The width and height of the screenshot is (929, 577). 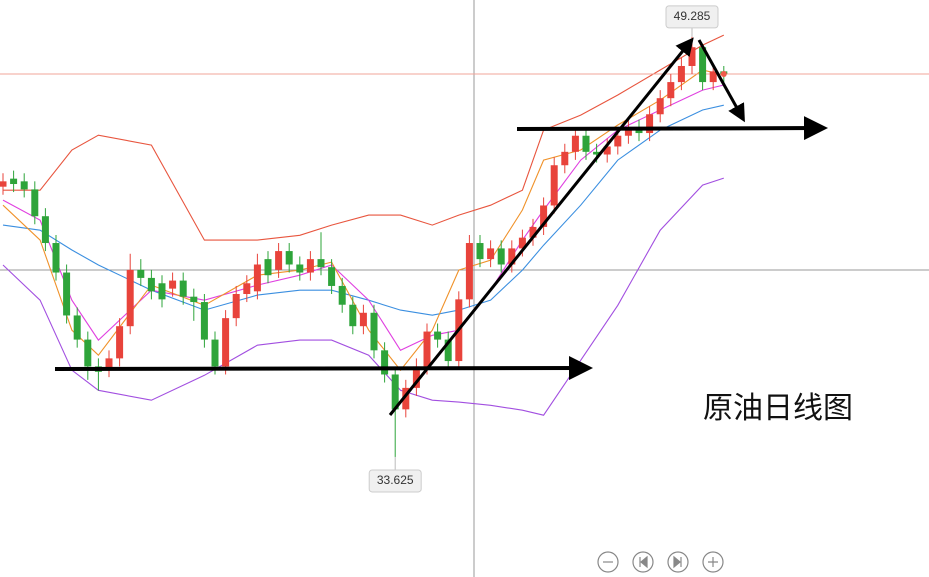 I want to click on value-label: 49.285, so click(x=692, y=16).